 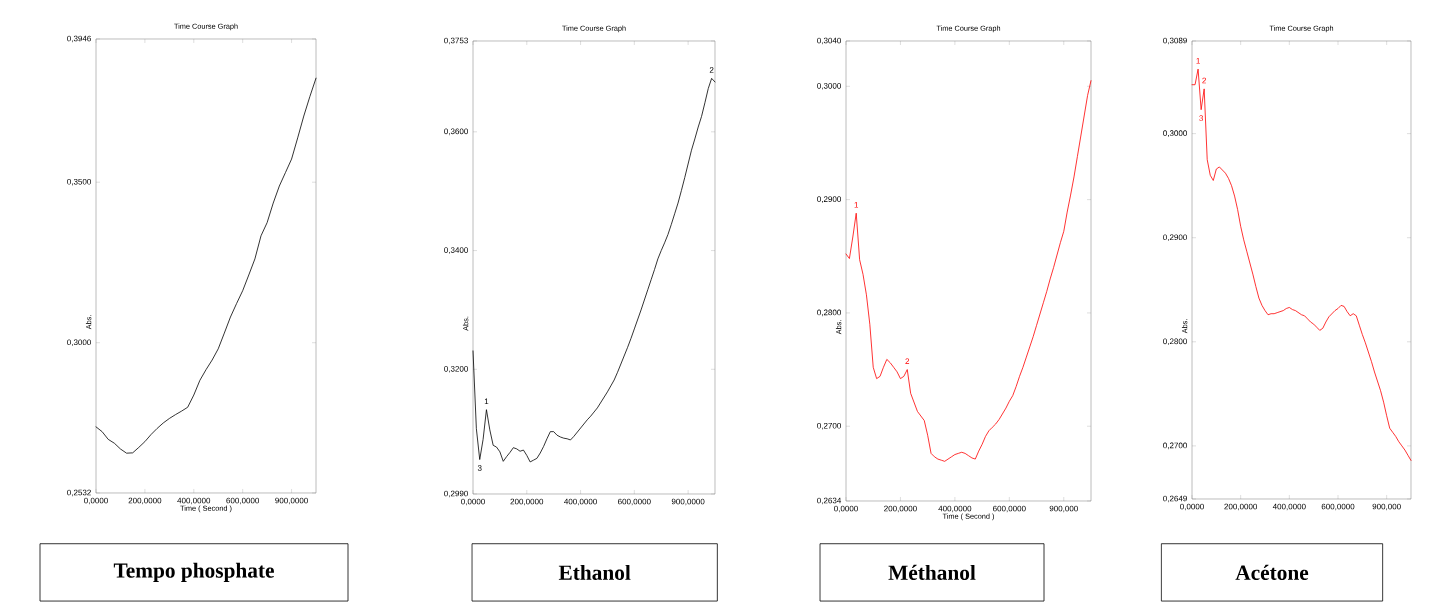 What do you see at coordinates (456, 369) in the screenshot?
I see `y-tick-label: 0,3200` at bounding box center [456, 369].